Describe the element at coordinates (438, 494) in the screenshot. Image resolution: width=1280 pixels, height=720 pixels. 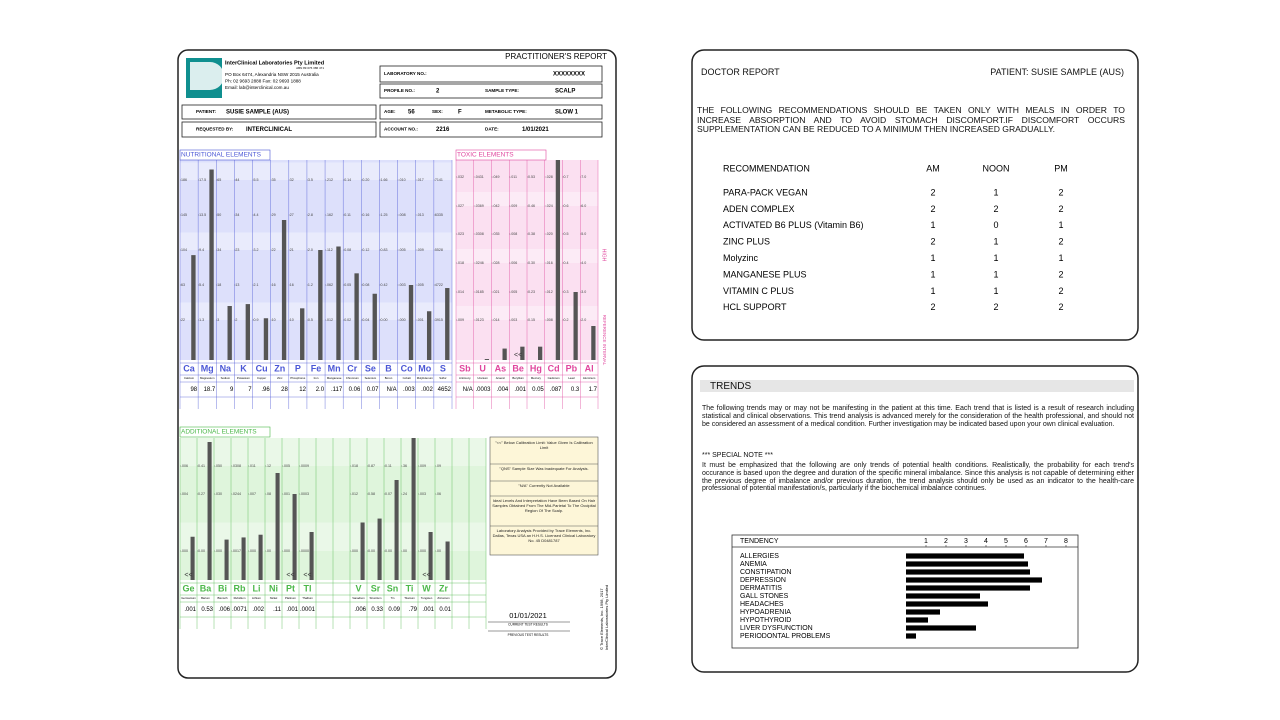
I see `tick-label: .06` at that location.